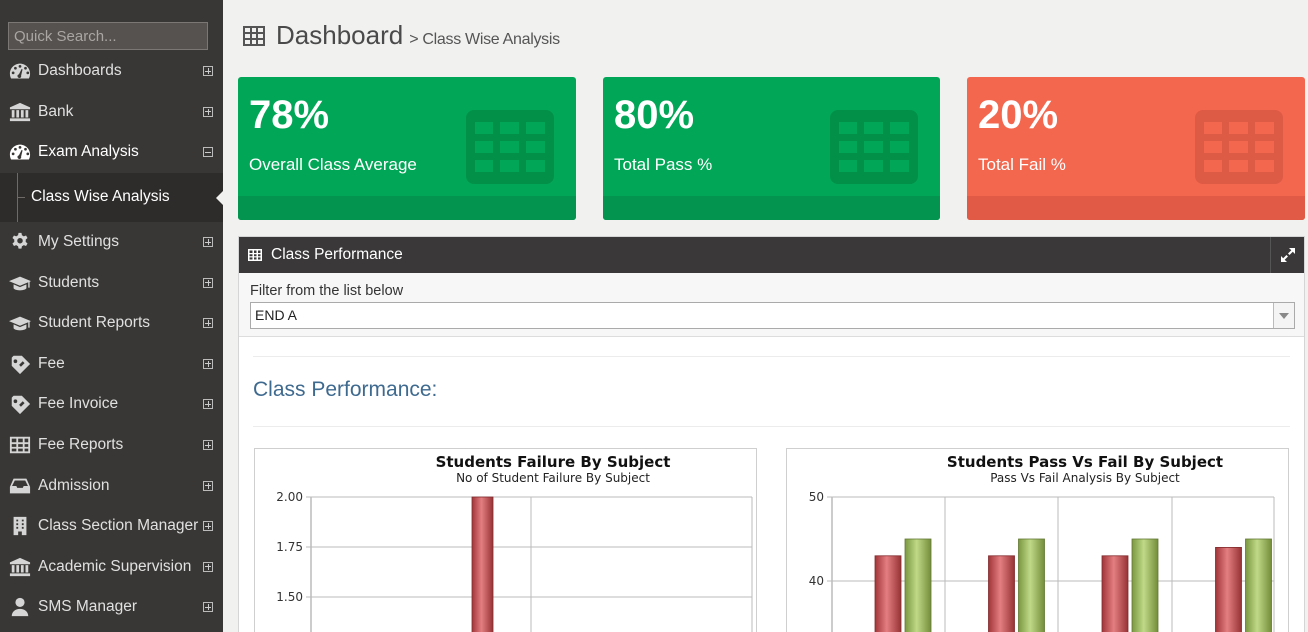 This screenshot has width=1308, height=632. Describe the element at coordinates (1018, 115) in the screenshot. I see `stat-value: 20%` at that location.